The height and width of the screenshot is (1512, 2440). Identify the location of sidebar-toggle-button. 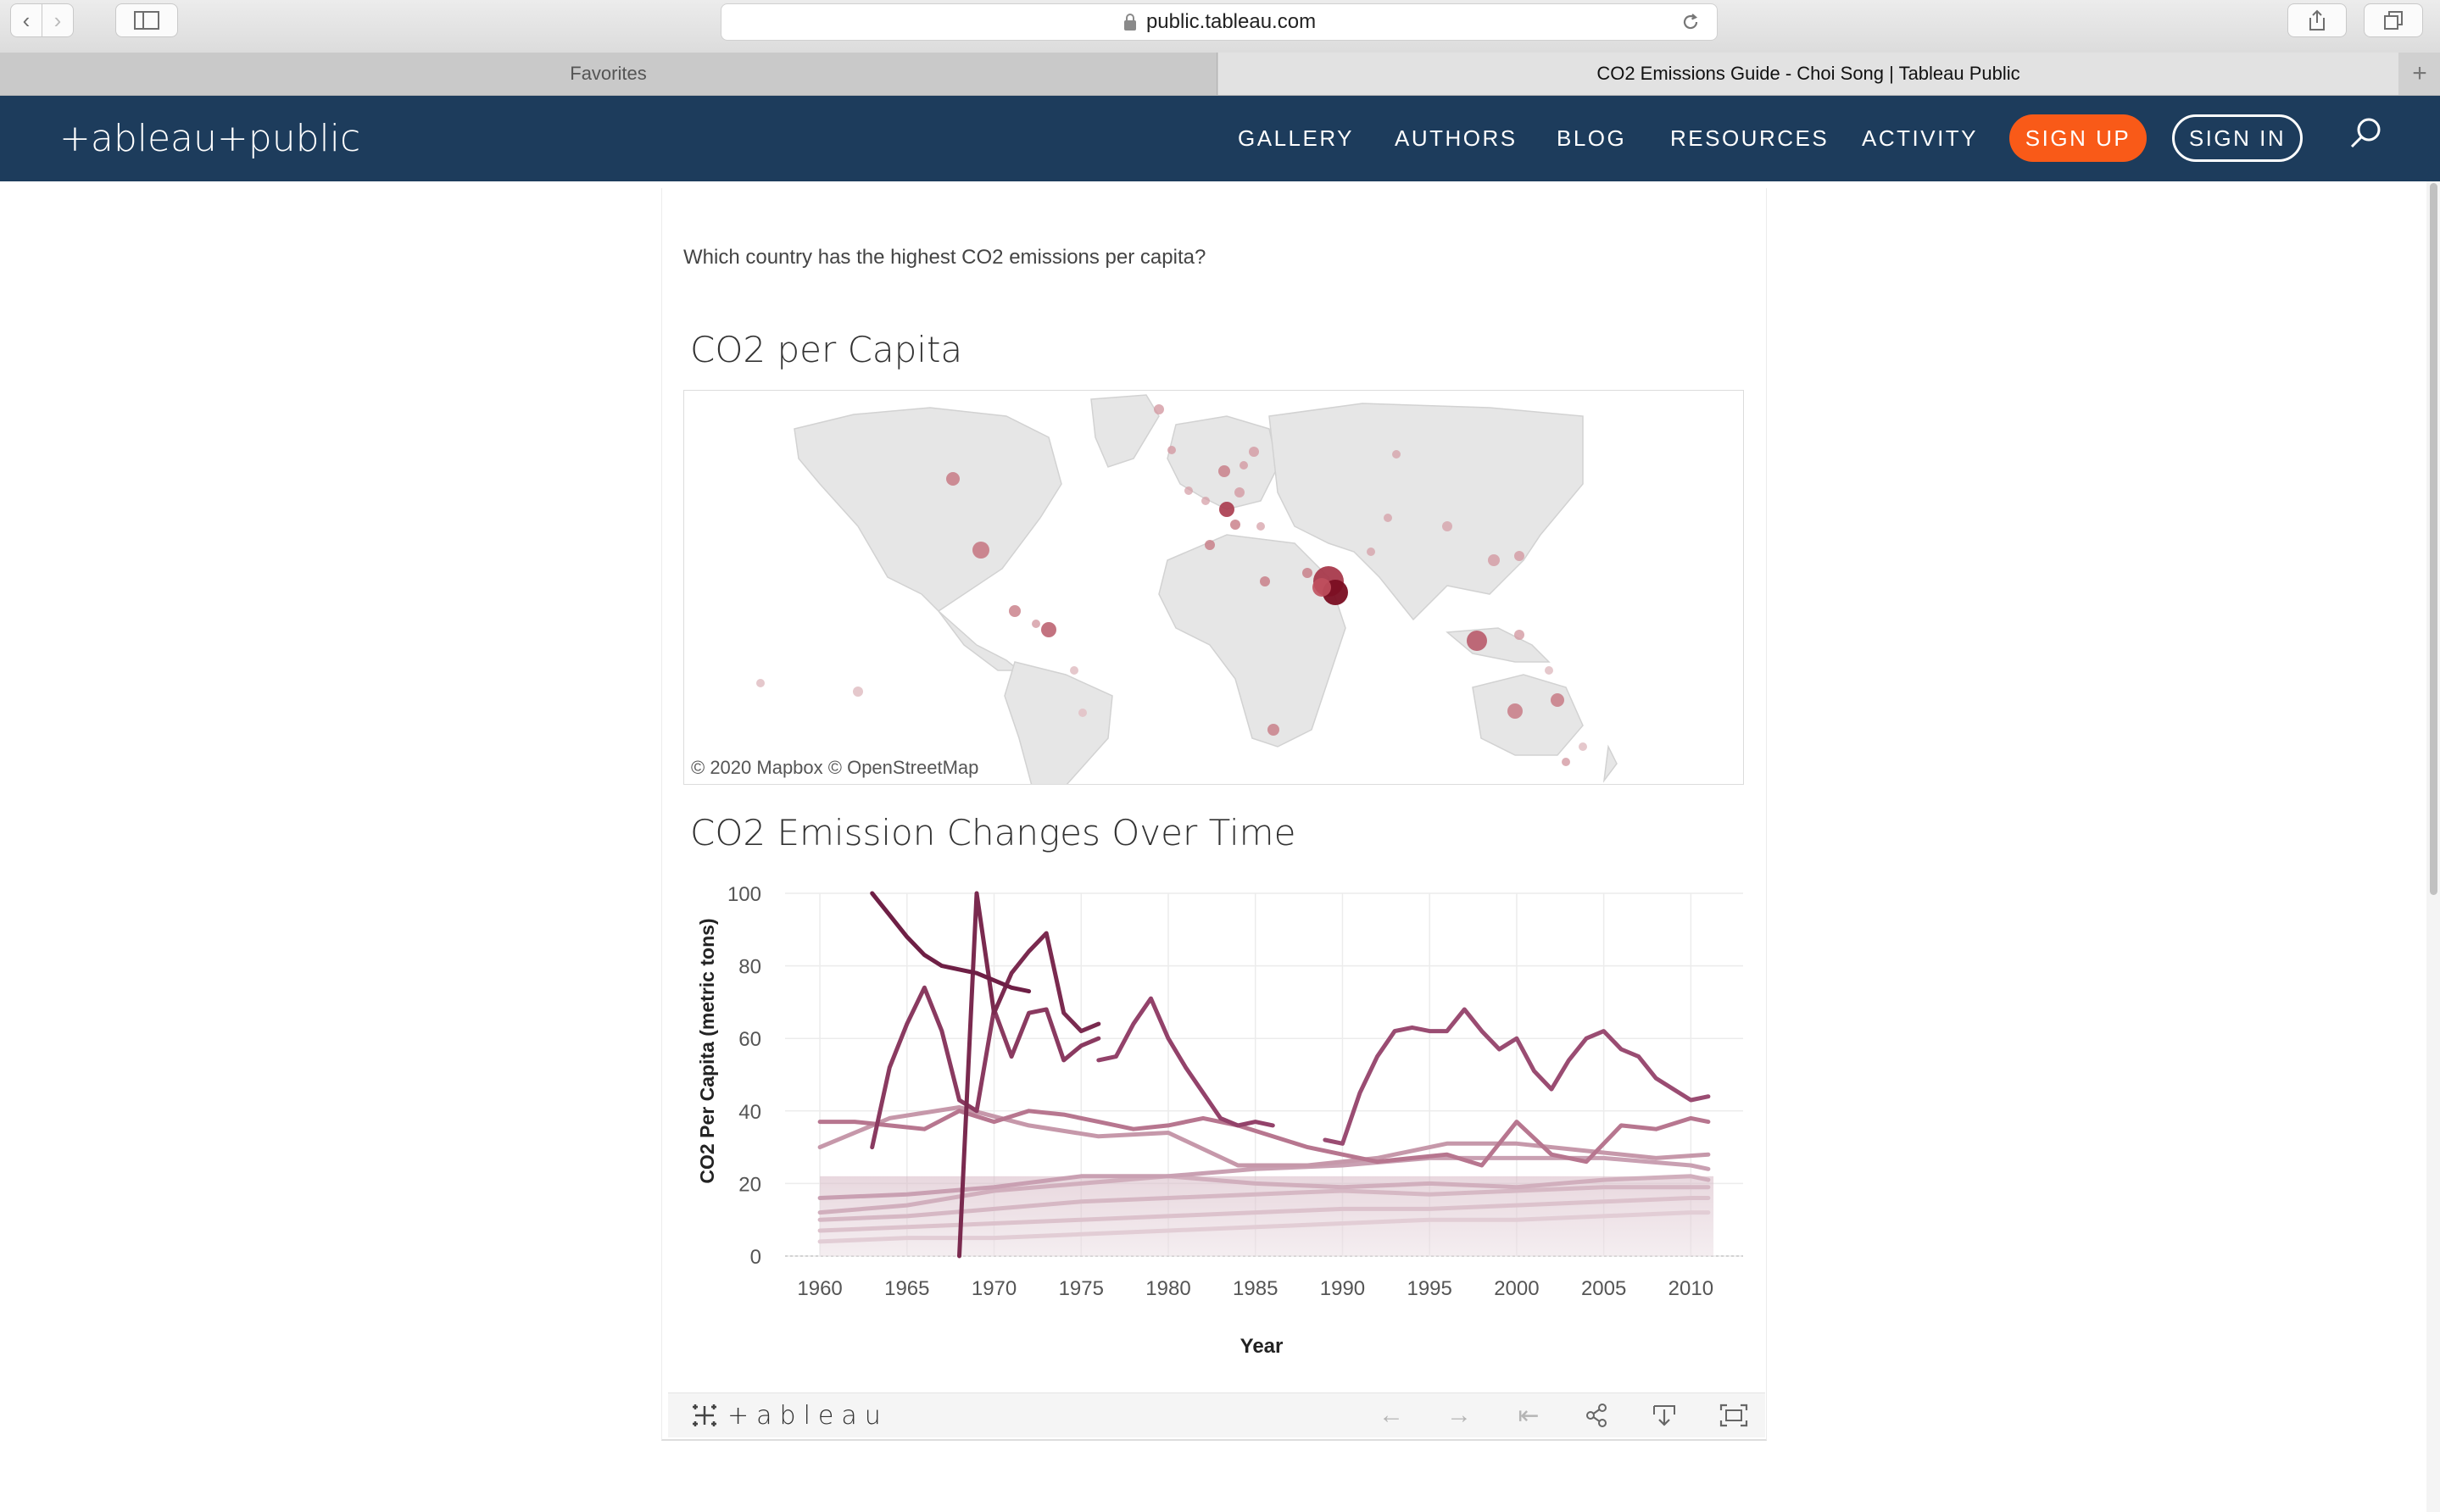
(146, 20).